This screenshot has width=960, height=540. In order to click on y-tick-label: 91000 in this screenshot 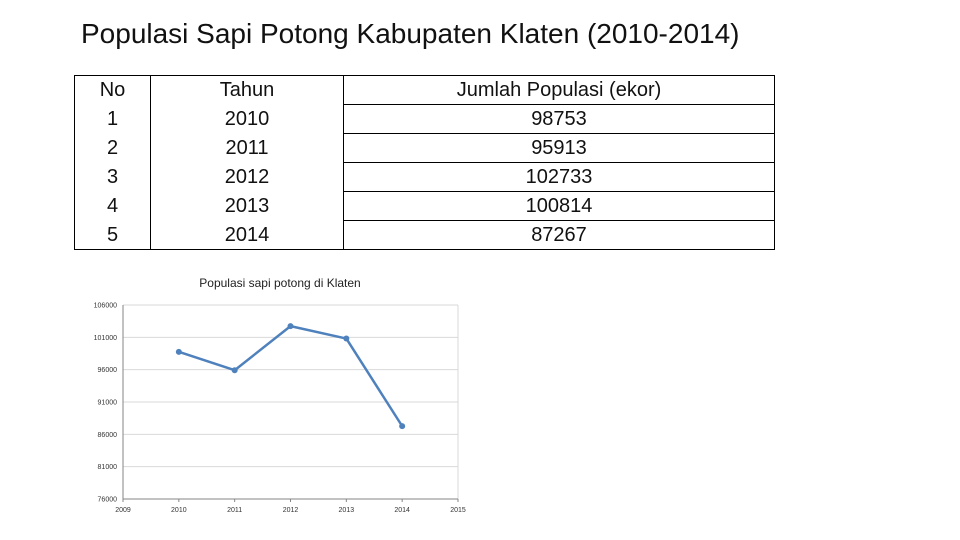, I will do `click(108, 403)`.